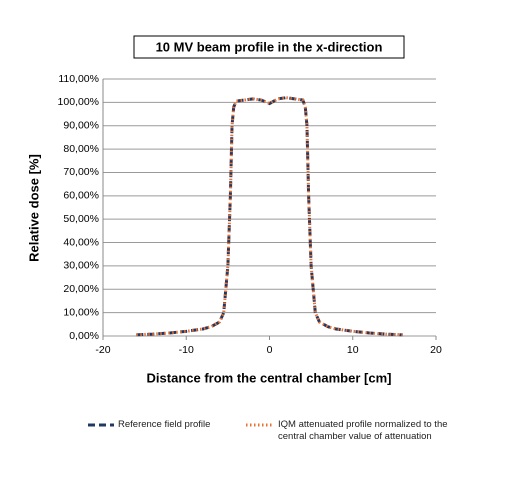  I want to click on y-tick-label: 30,00%, so click(81, 266).